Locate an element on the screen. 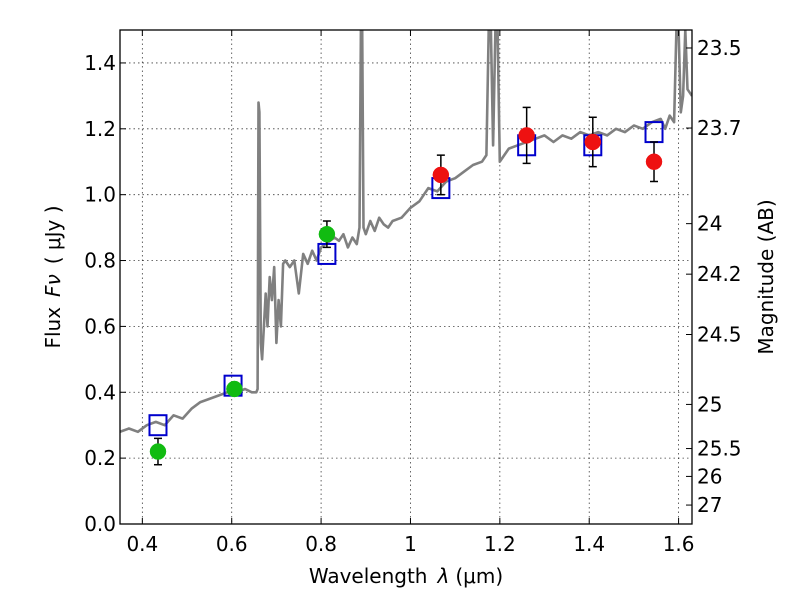 Image resolution: width=800 pixels, height=600 pixels. y2-tick-label: 23.5 is located at coordinates (719, 48).